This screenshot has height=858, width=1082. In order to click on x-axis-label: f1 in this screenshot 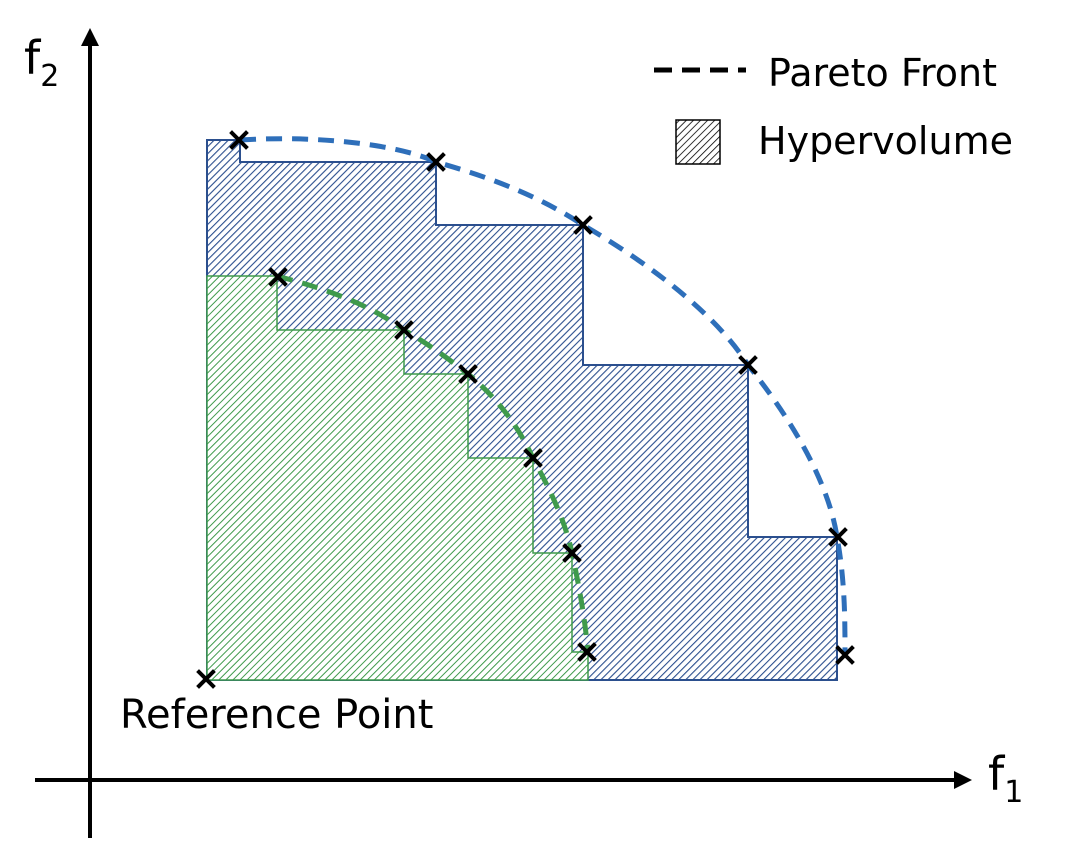, I will do `click(1005, 778)`.